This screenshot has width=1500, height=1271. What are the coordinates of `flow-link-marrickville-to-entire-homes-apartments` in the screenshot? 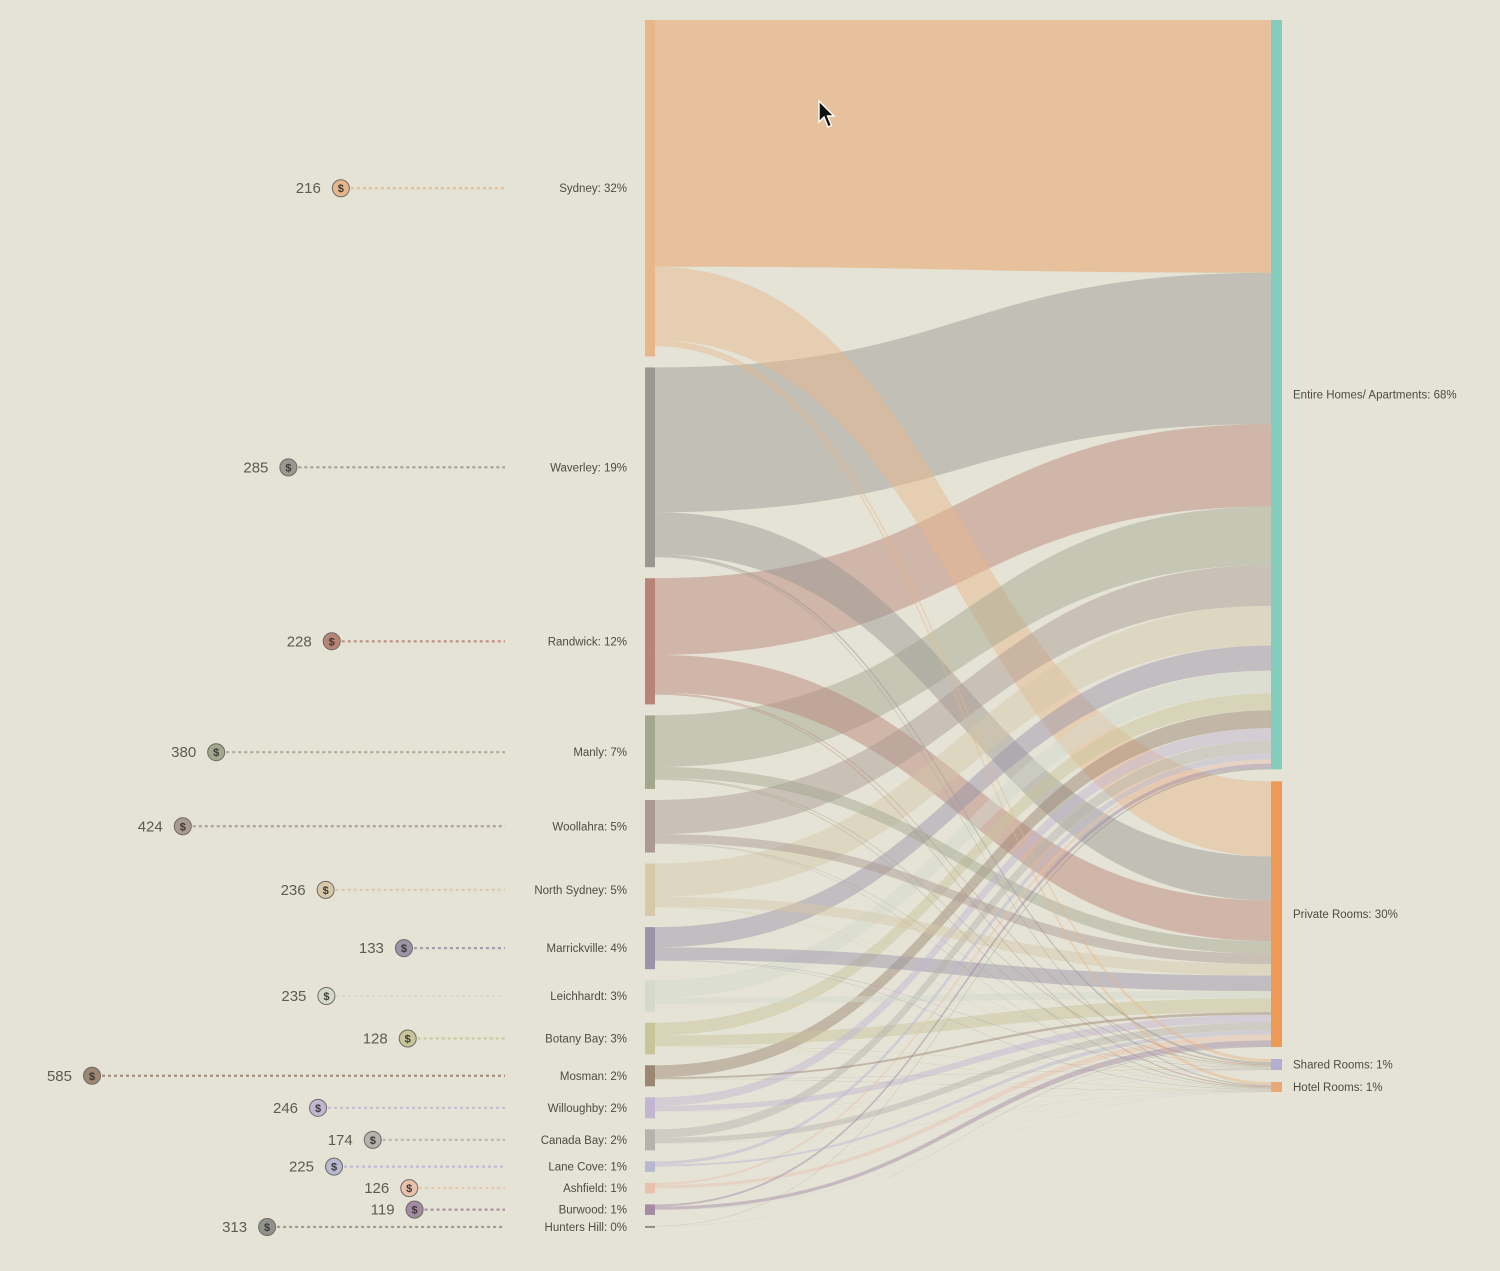 It's located at (963, 796).